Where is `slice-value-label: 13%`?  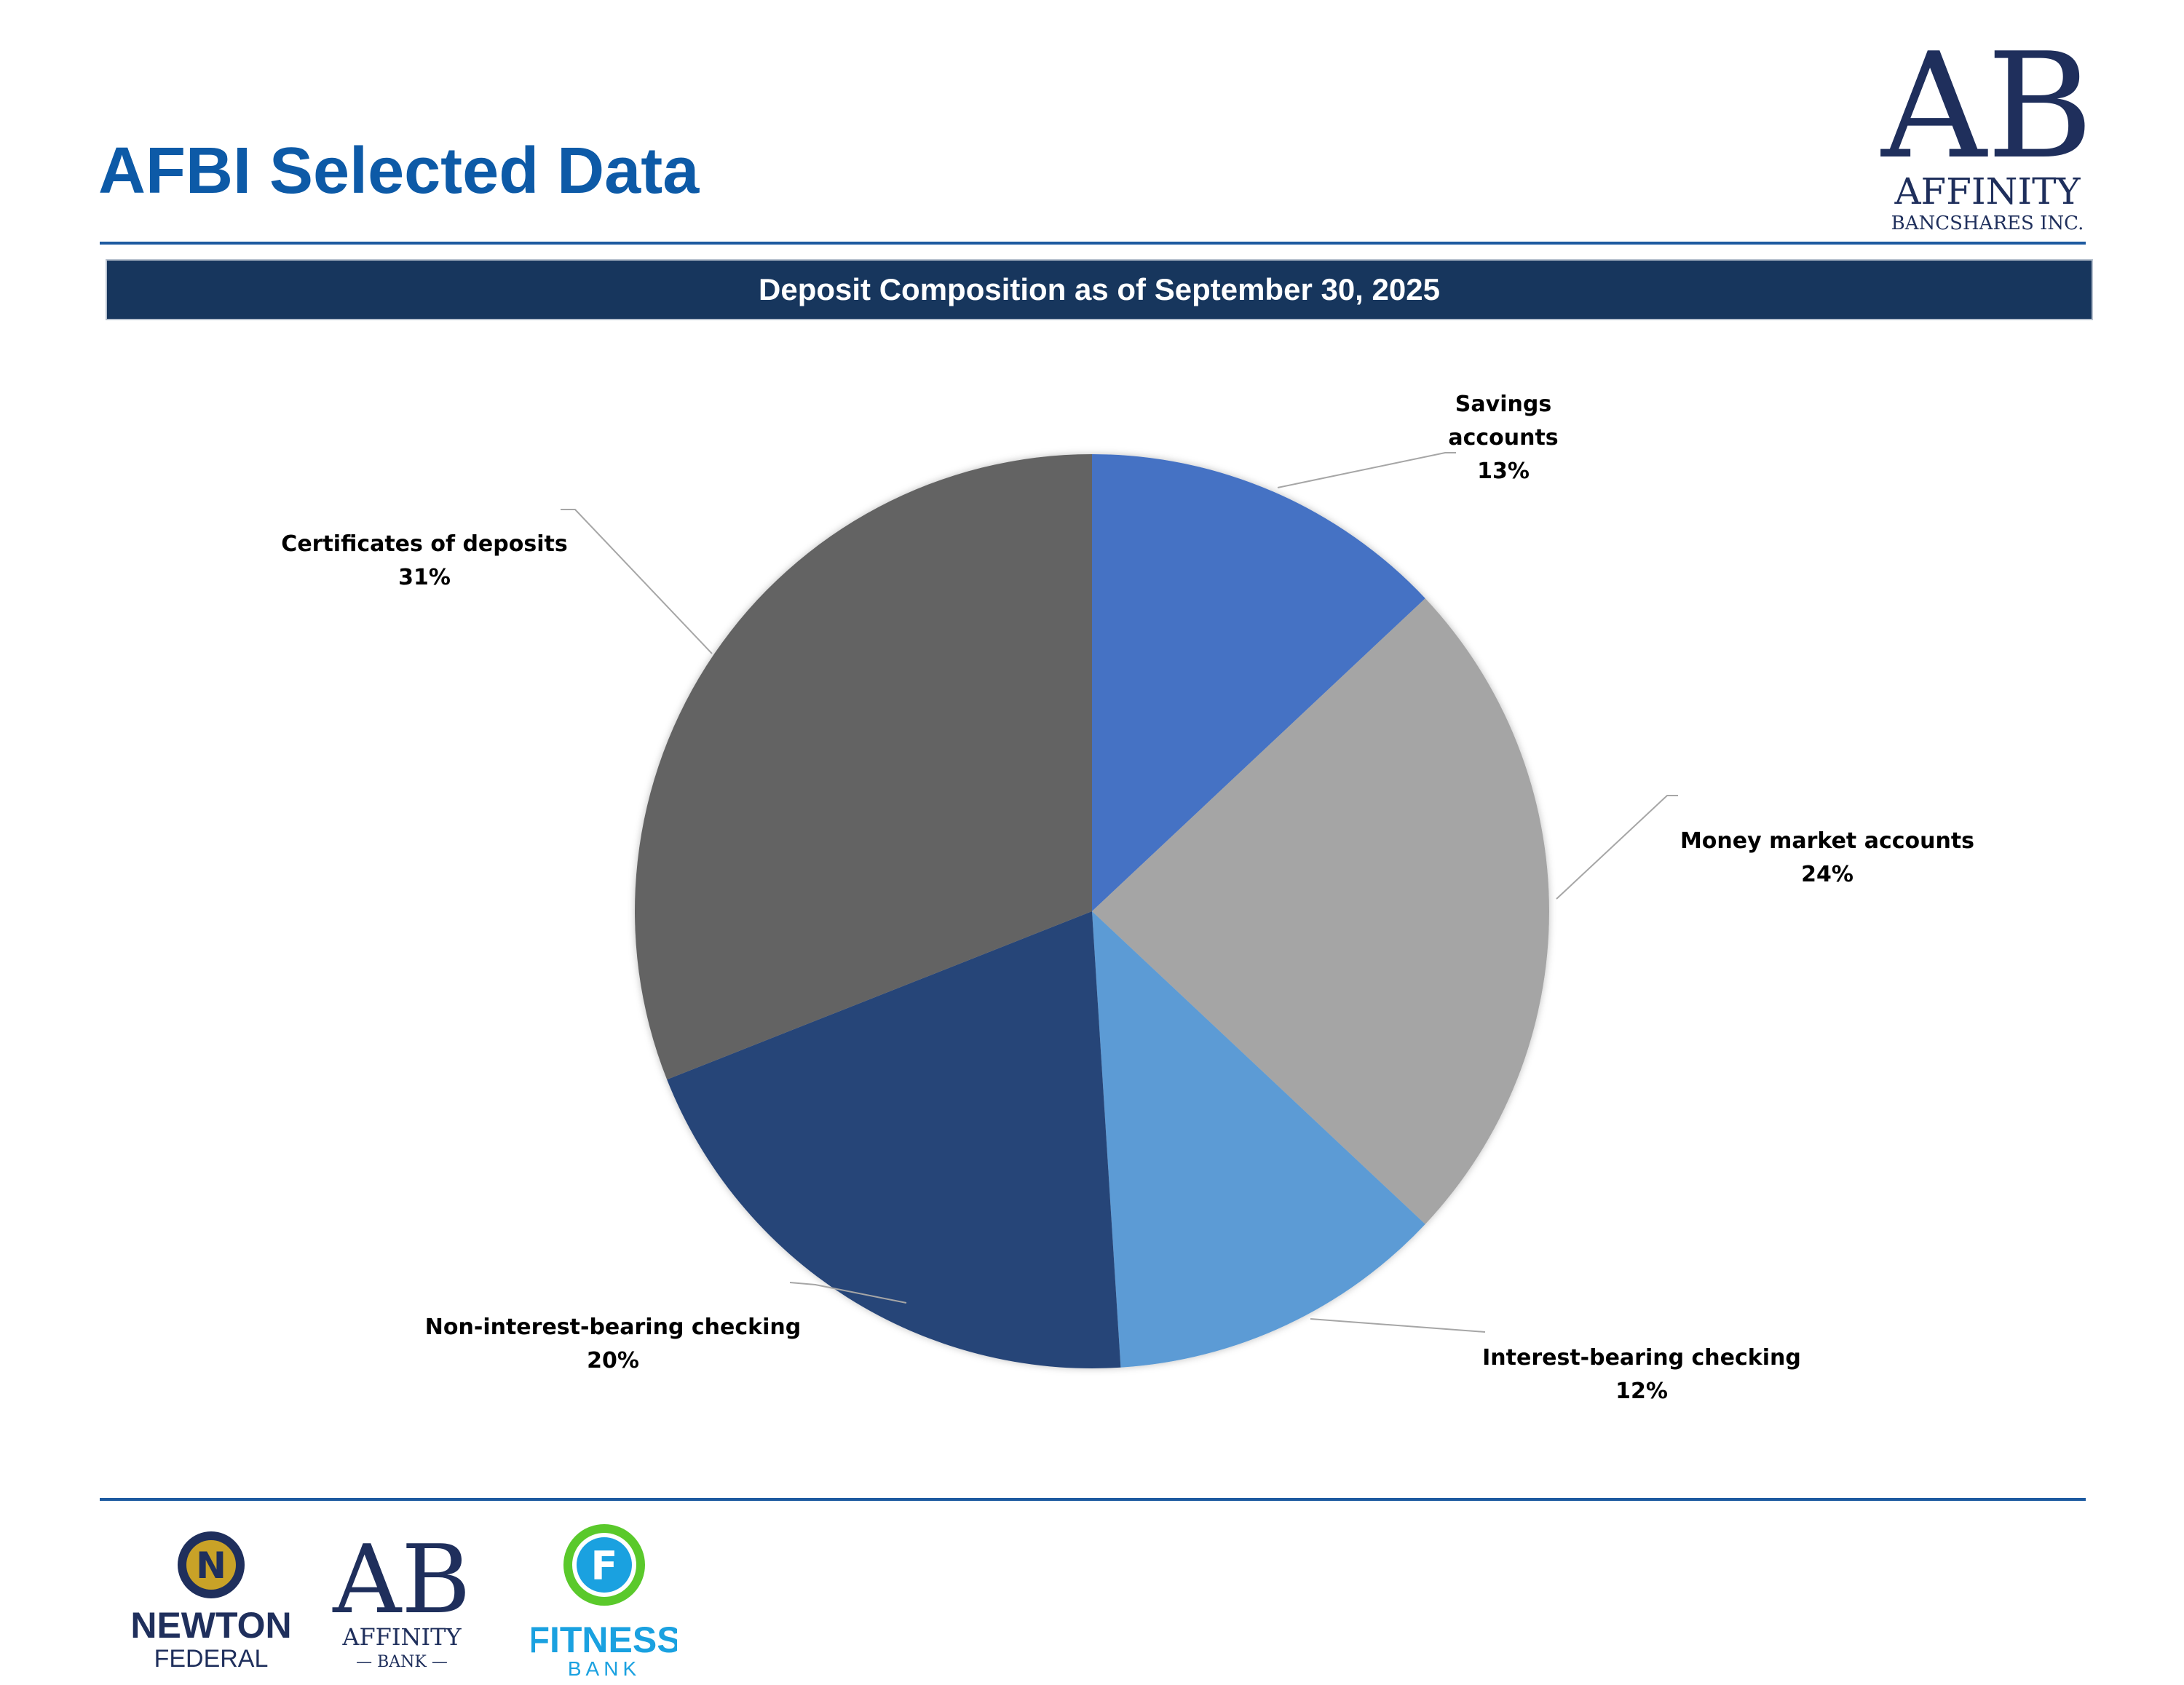
slice-value-label: 13% is located at coordinates (1503, 471).